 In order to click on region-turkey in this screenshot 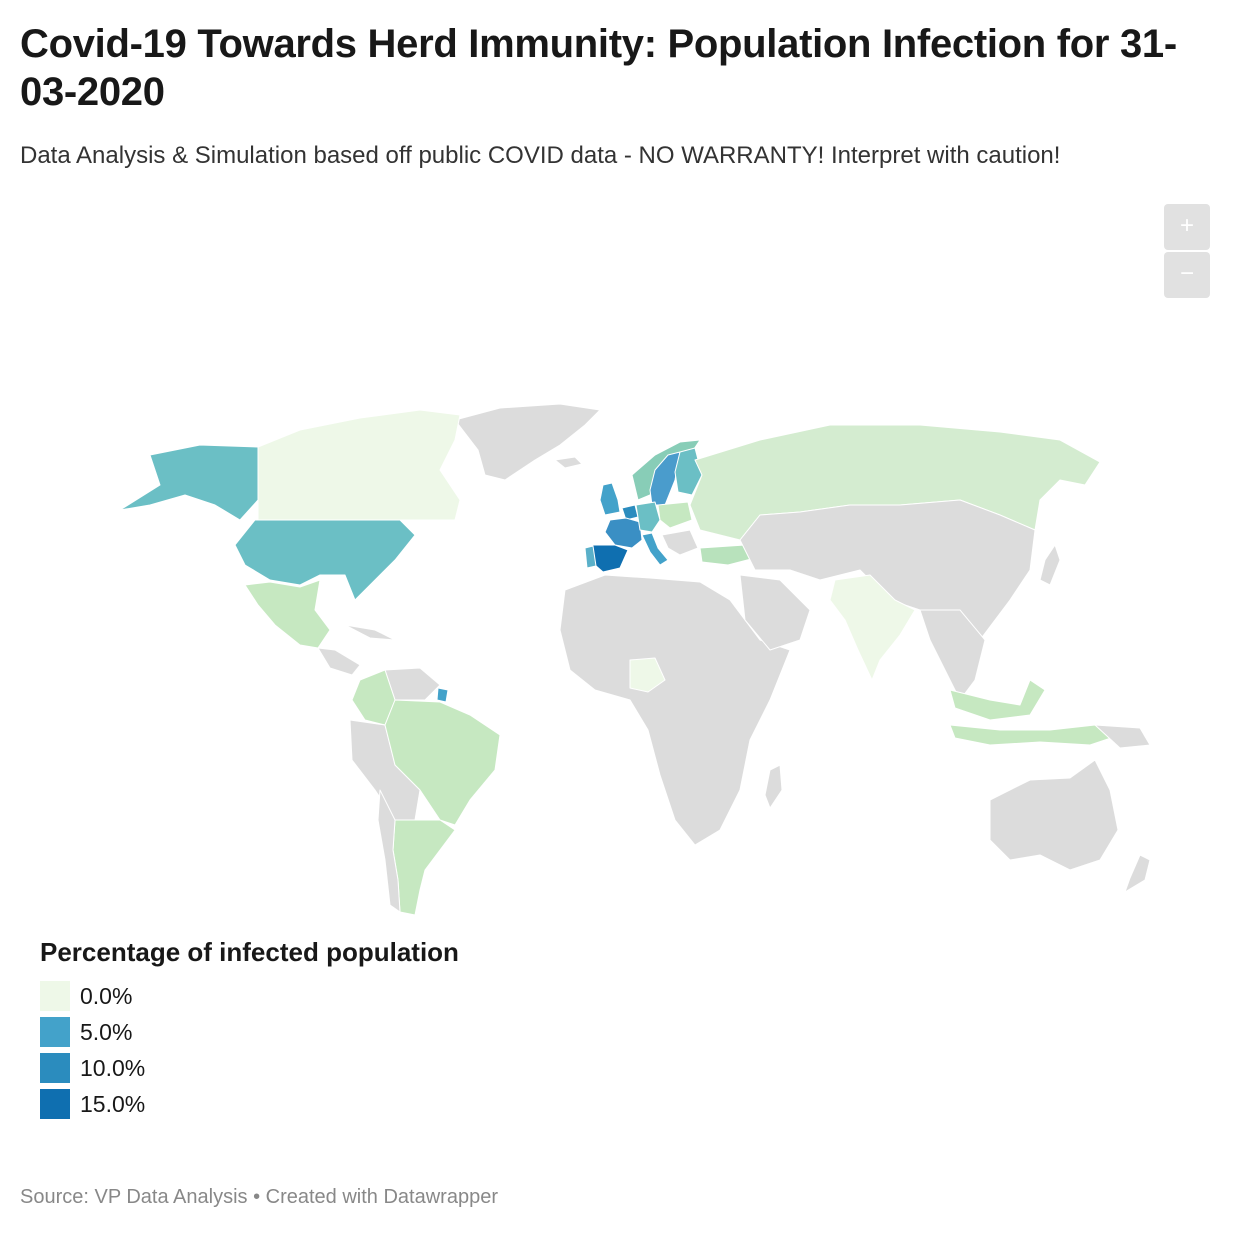, I will do `click(727, 555)`.